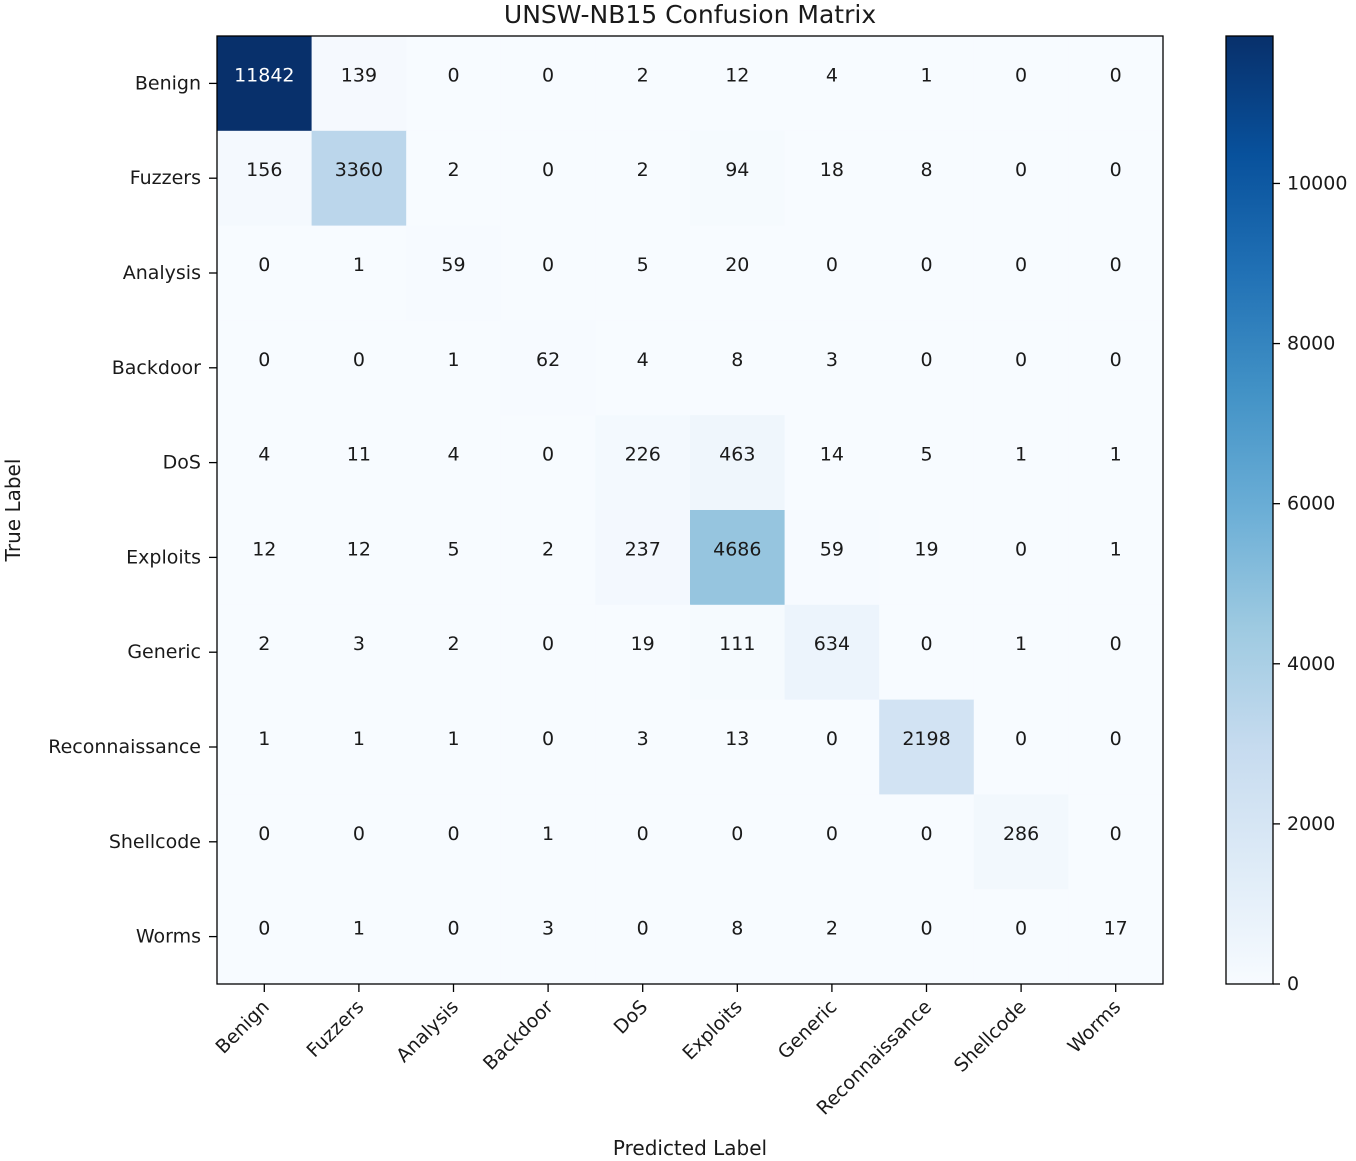 Image resolution: width=1356 pixels, height=1161 pixels. What do you see at coordinates (712, 1030) in the screenshot?
I see `x-tick-label: Exploits` at bounding box center [712, 1030].